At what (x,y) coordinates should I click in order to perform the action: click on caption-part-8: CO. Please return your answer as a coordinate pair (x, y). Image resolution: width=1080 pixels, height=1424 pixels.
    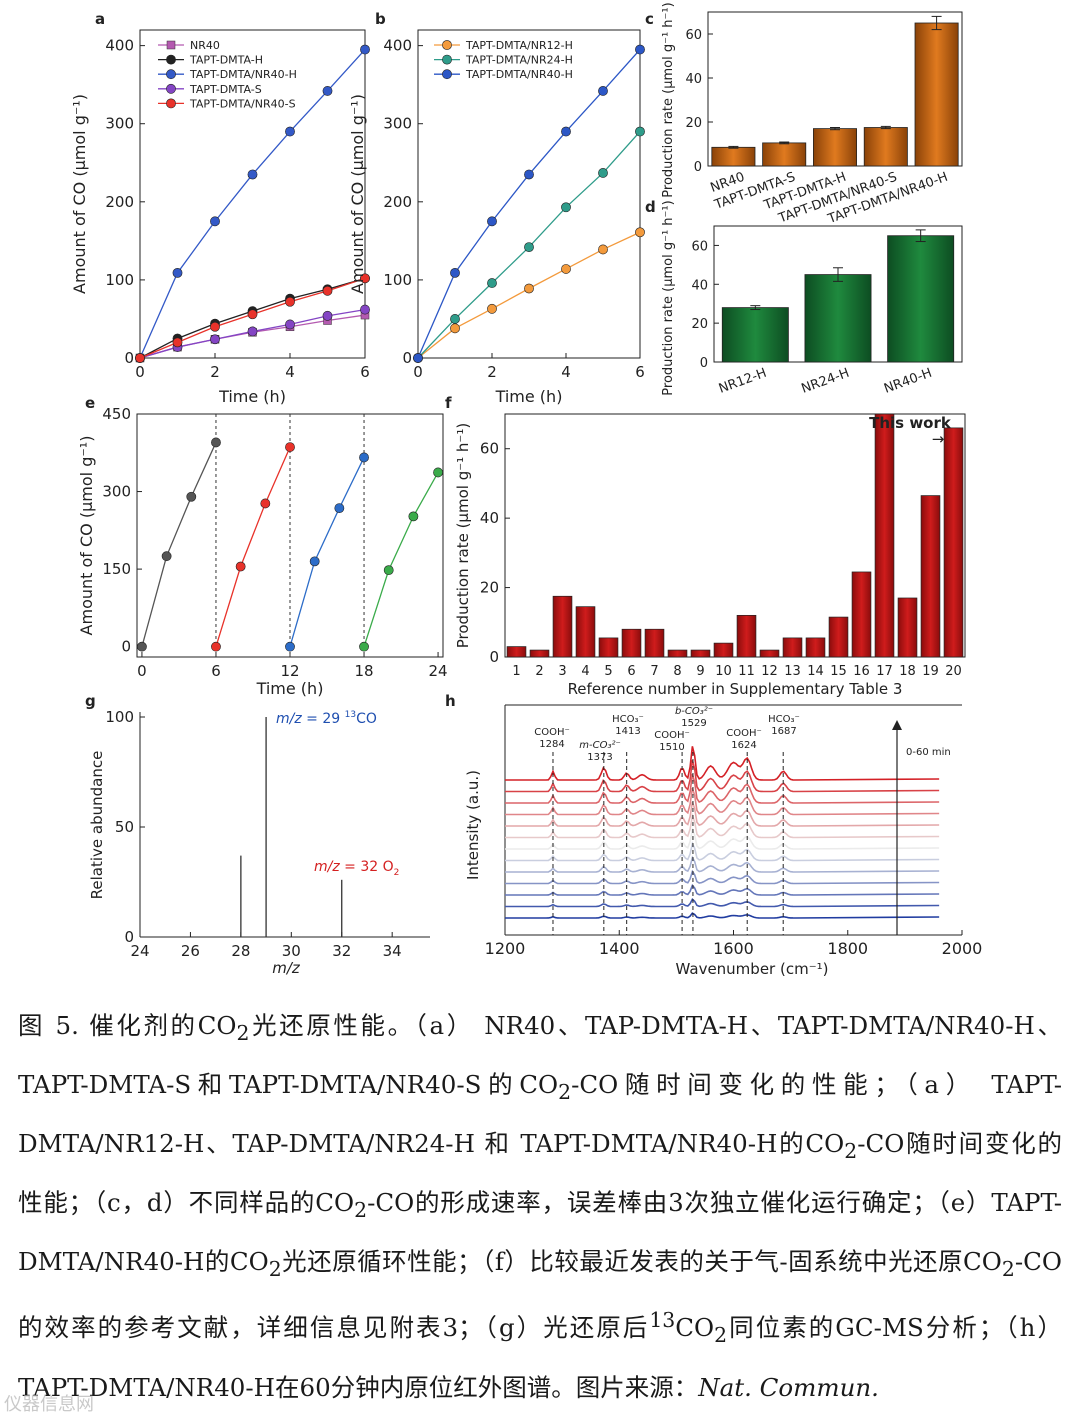
    Looking at the image, I should click on (695, 1328).